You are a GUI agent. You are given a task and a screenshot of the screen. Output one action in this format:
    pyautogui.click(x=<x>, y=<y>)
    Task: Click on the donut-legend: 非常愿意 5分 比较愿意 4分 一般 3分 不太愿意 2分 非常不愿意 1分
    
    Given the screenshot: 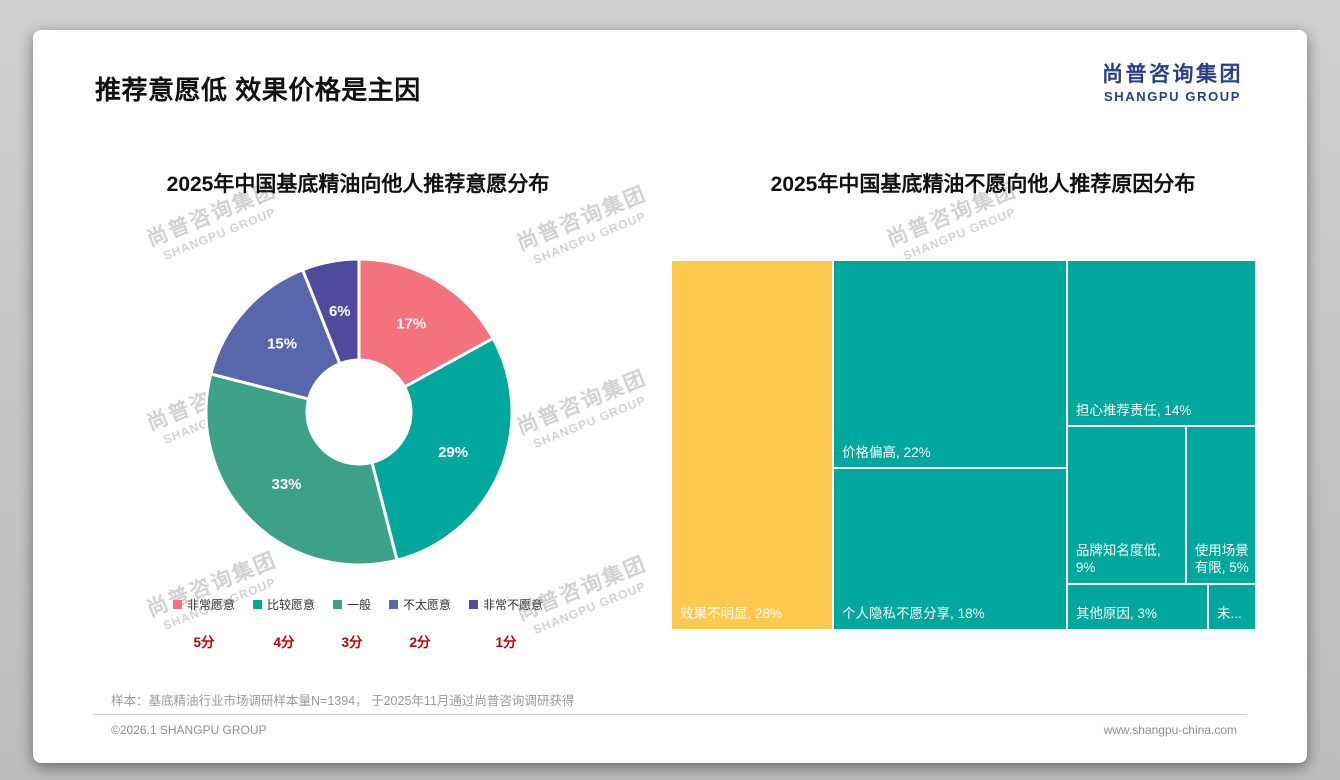 What is the action you would take?
    pyautogui.click(x=358, y=623)
    